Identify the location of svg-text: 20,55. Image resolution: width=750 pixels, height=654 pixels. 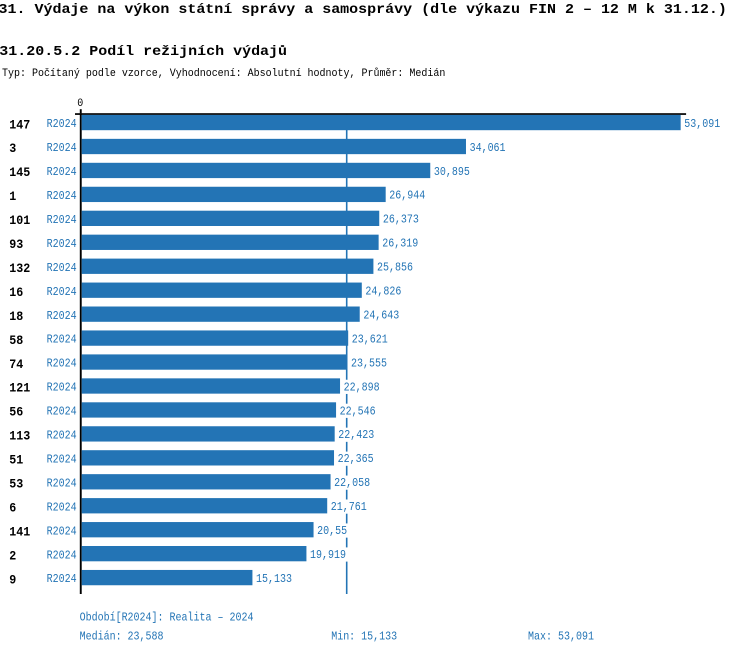
(332, 531).